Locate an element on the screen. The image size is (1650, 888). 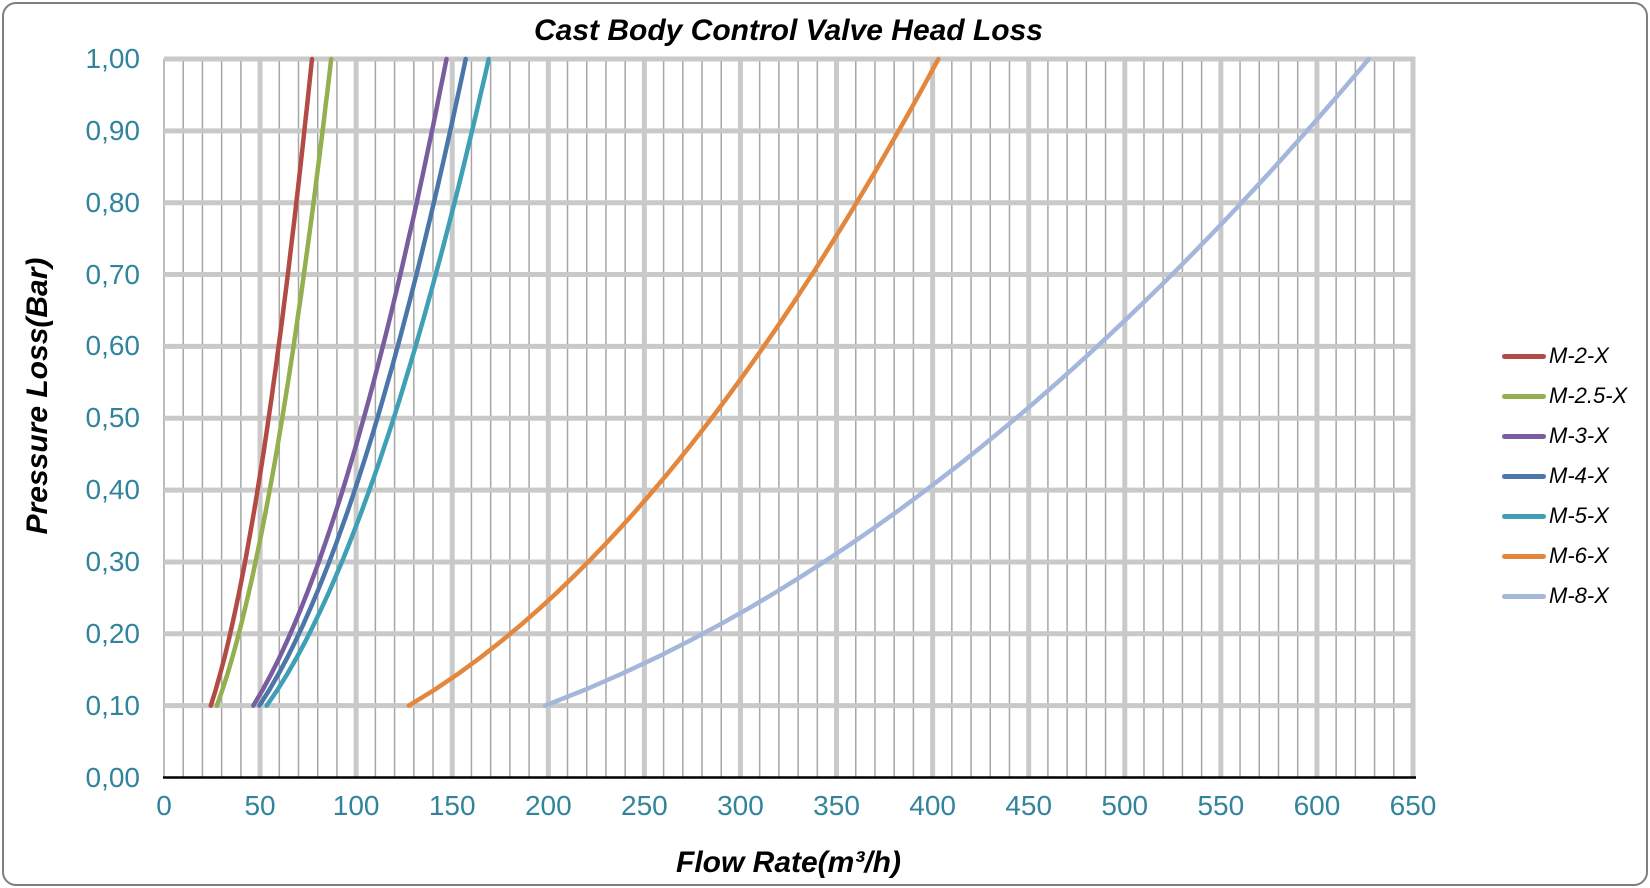
legend-label-M-4-X: M-4-X is located at coordinates (1579, 475).